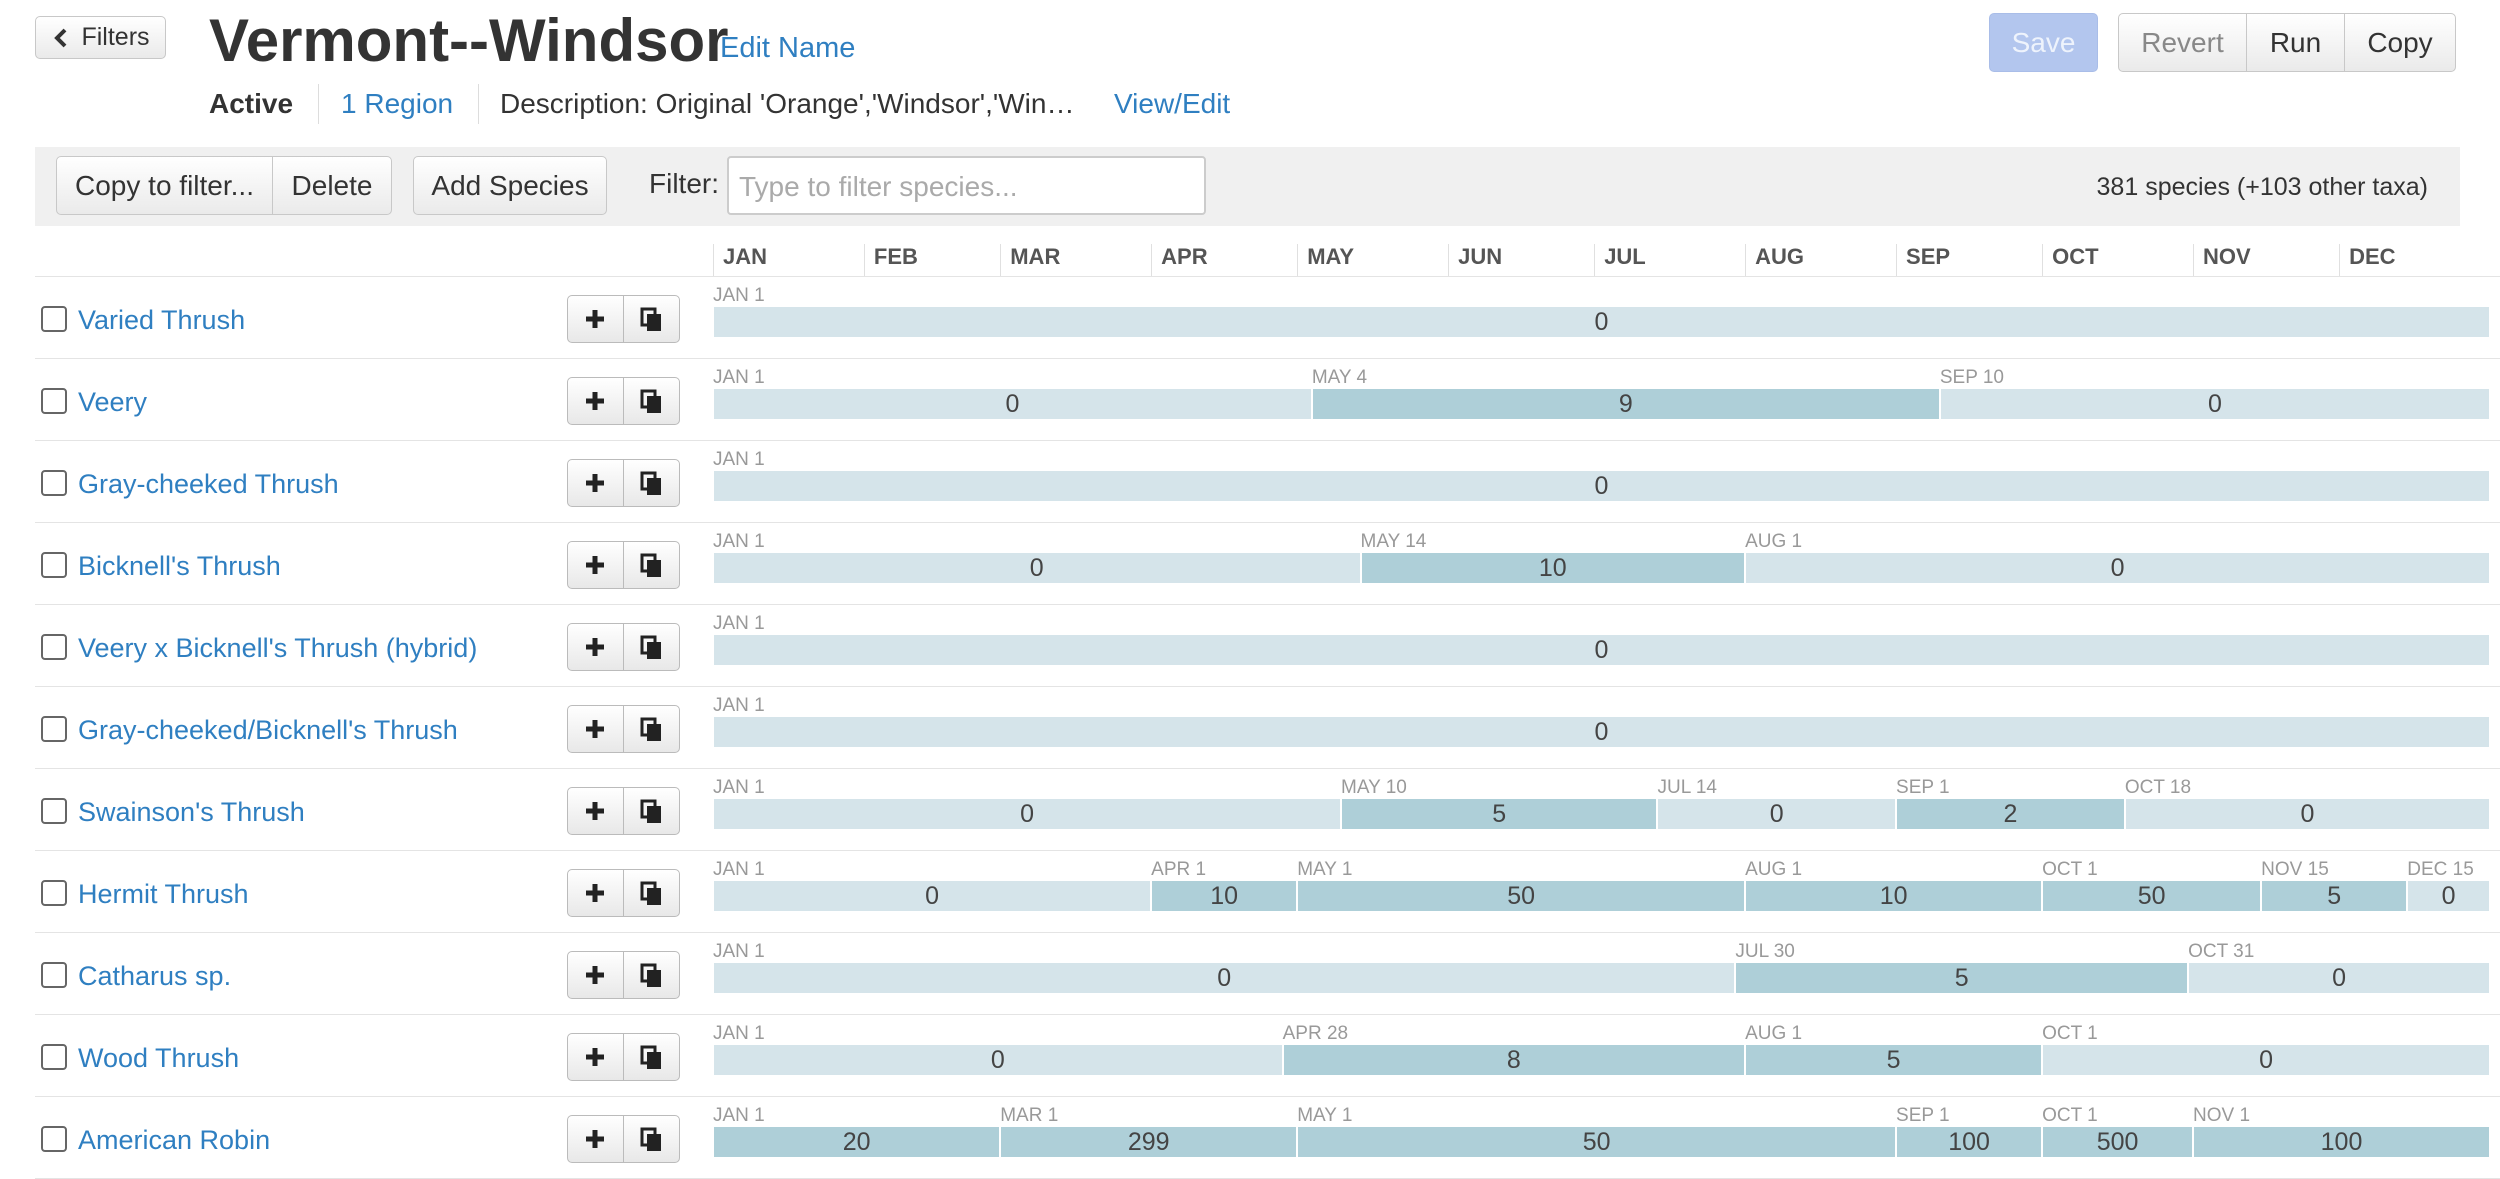 Image resolution: width=2500 pixels, height=1179 pixels. Describe the element at coordinates (469, 40) in the screenshot. I see `title: Vermont--Windsor` at that location.